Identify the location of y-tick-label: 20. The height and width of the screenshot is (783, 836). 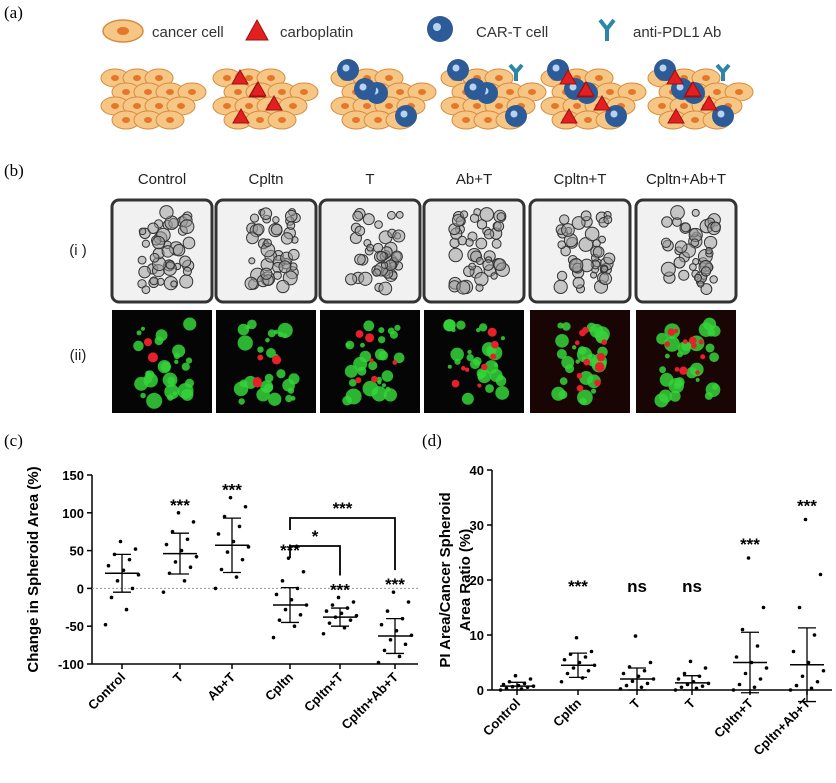
(477, 580).